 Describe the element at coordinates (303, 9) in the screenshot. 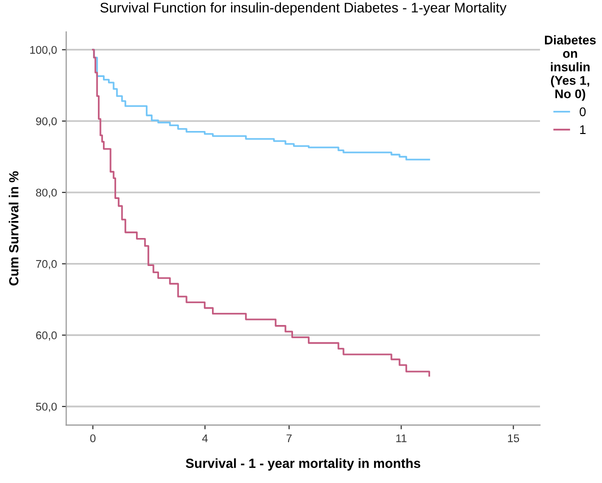

I see `chart-title: Survival Function for insulin-dependent Diabetes - 1-year Mortality` at that location.